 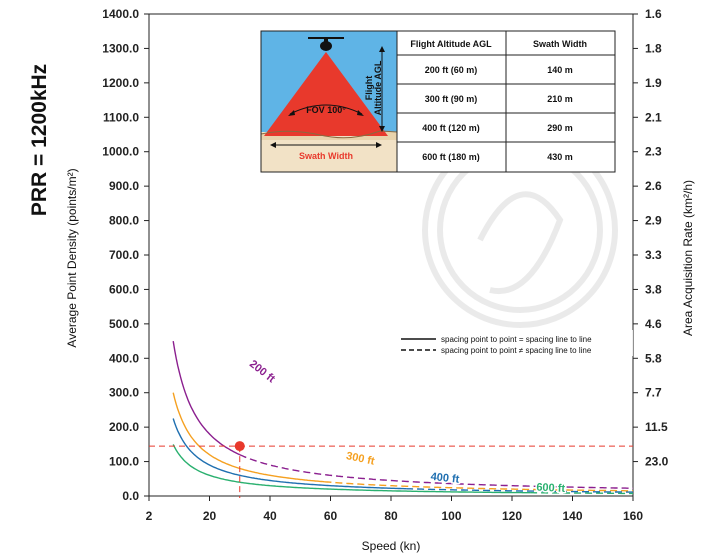 What do you see at coordinates (688, 258) in the screenshot?
I see `y2-axis-title: Area Acquisition Rate (km²/h)` at bounding box center [688, 258].